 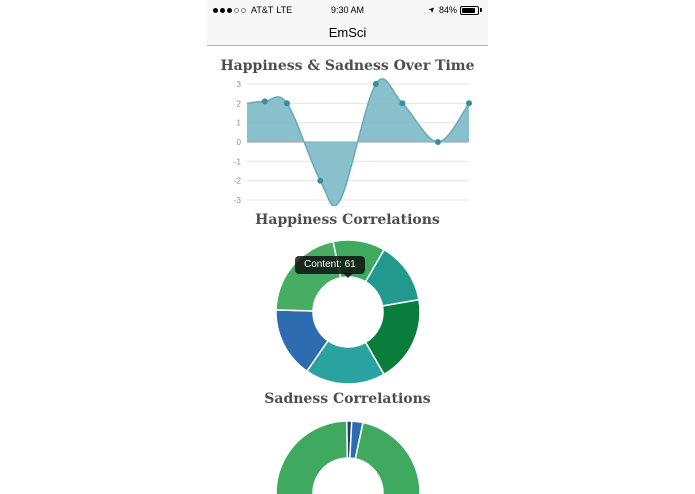 I want to click on tooltip-caret-icon, so click(x=347, y=275).